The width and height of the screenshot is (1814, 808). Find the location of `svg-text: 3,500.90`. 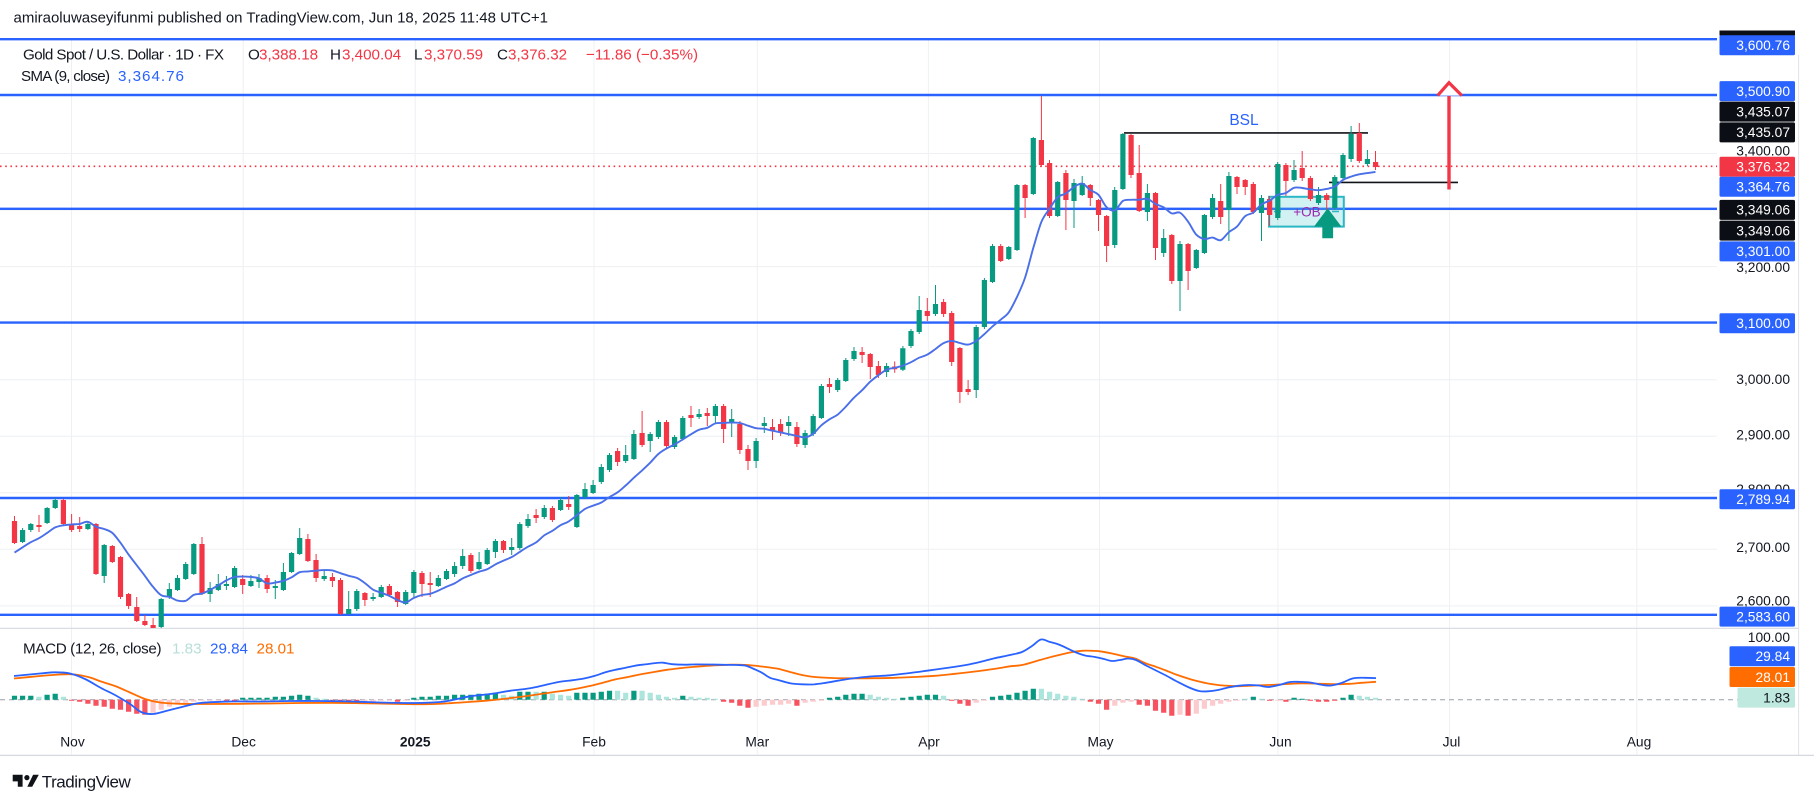

svg-text: 3,500.90 is located at coordinates (1763, 91).